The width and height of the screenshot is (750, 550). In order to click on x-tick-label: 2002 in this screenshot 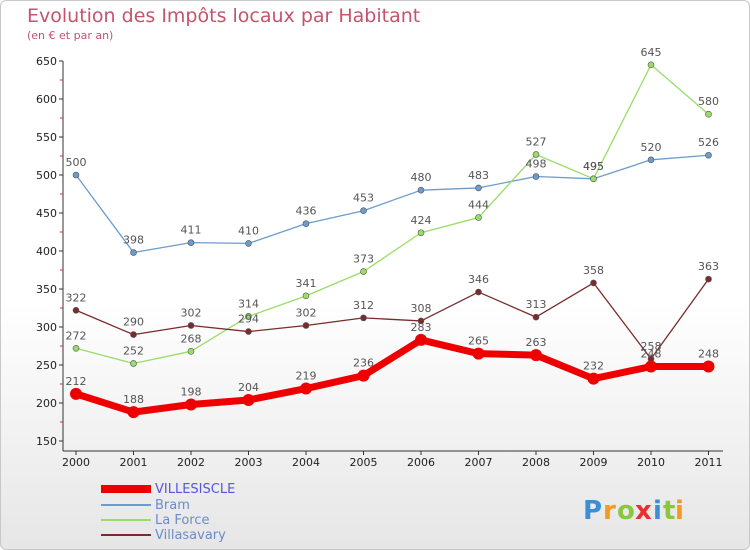, I will do `click(191, 462)`.